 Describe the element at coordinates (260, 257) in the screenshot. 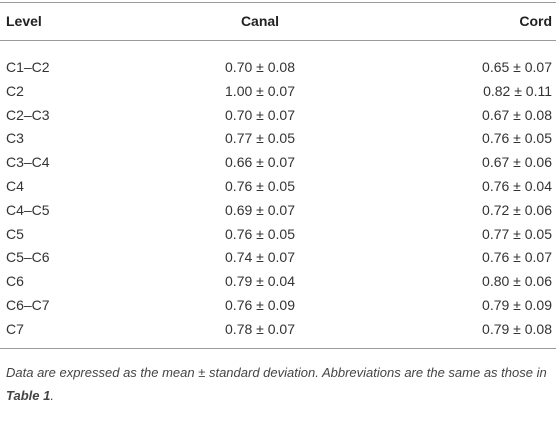

I see `table-cell: 0.74 ± 0.07` at that location.